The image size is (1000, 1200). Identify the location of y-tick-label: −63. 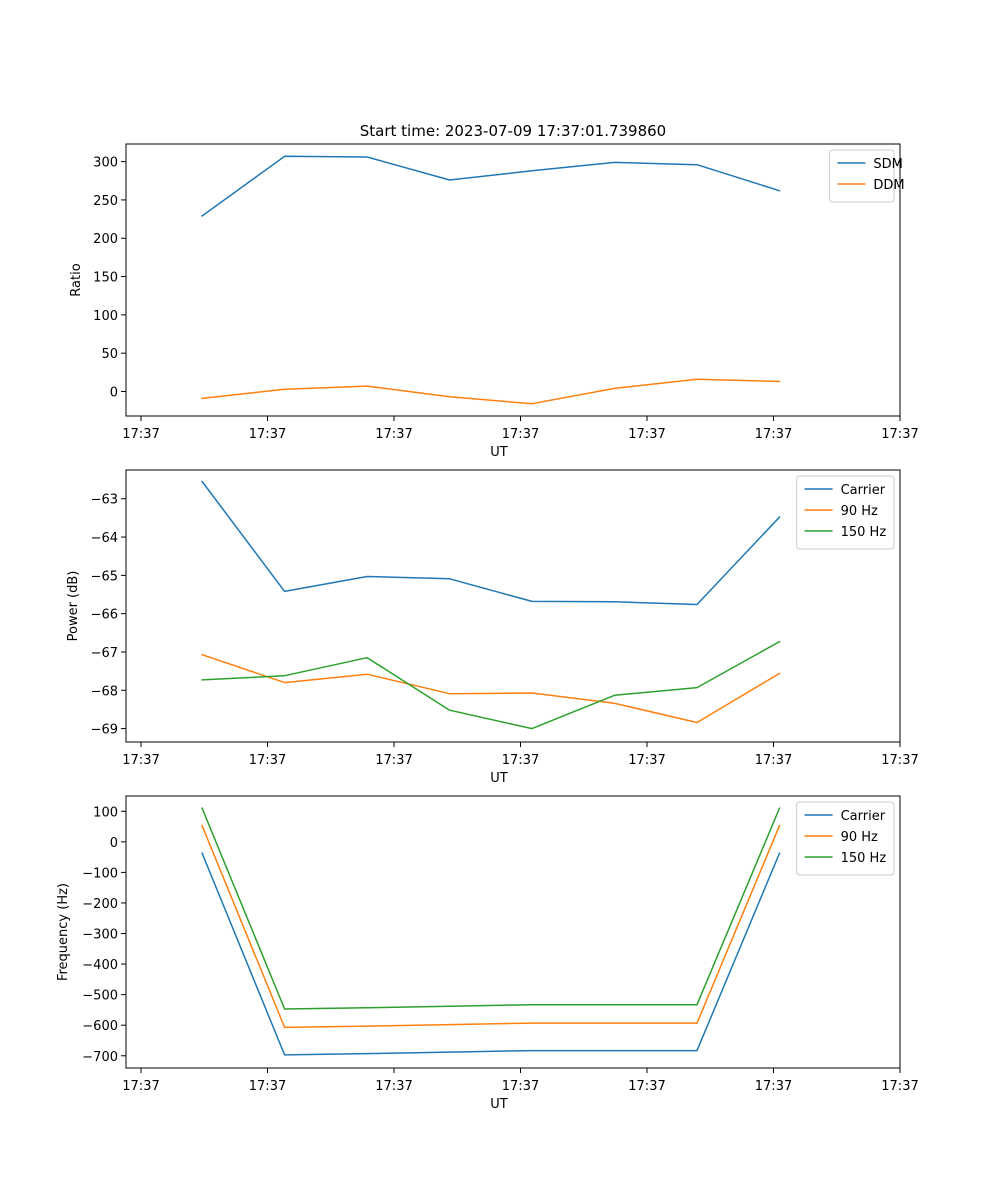
(104, 500).